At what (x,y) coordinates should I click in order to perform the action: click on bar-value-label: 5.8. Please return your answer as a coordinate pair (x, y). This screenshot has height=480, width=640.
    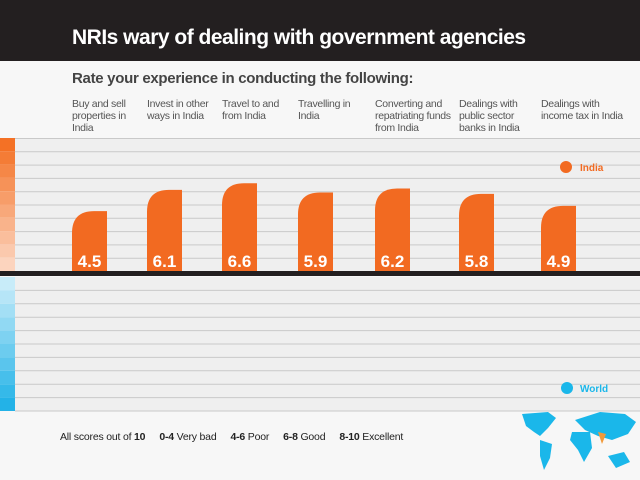
    Looking at the image, I should click on (477, 261).